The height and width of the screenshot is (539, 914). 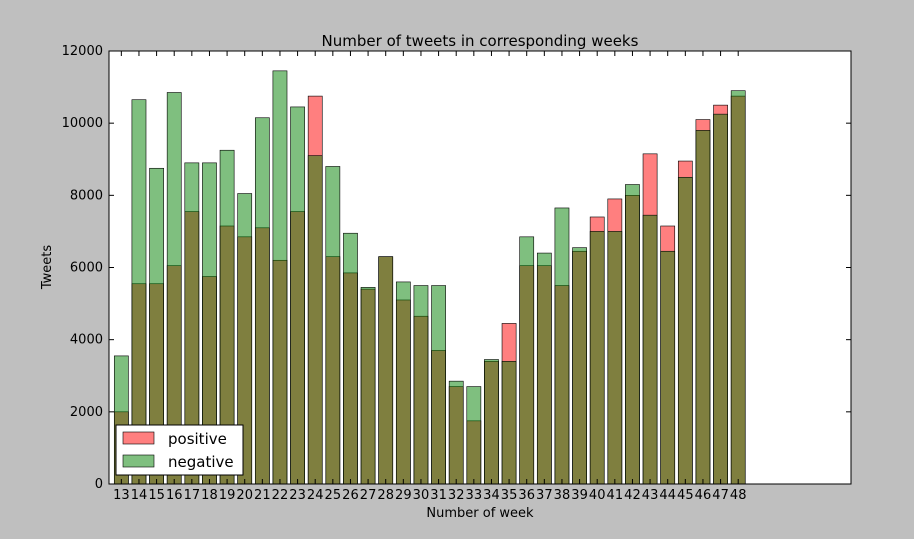 What do you see at coordinates (474, 495) in the screenshot?
I see `x-tick-label: 33` at bounding box center [474, 495].